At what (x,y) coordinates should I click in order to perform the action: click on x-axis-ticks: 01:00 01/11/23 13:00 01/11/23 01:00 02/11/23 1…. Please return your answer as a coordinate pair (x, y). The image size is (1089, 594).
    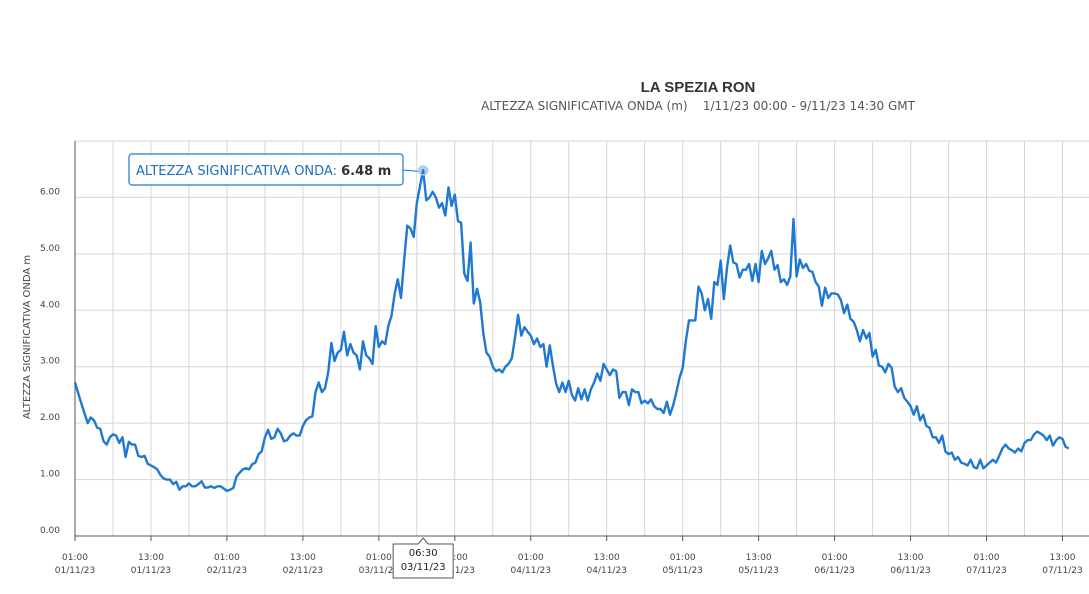
    Looking at the image, I should click on (569, 556).